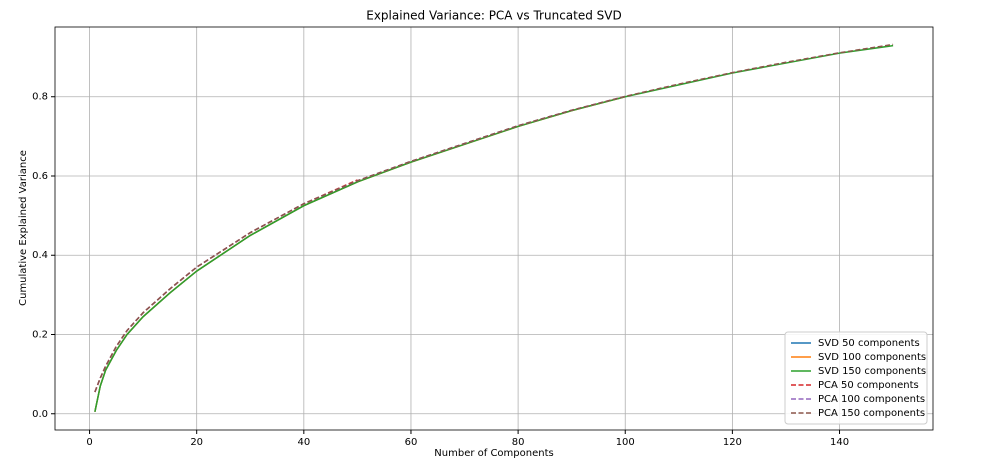 This screenshot has width=998, height=470. I want to click on y-tick-label: 0.0, so click(40, 414).